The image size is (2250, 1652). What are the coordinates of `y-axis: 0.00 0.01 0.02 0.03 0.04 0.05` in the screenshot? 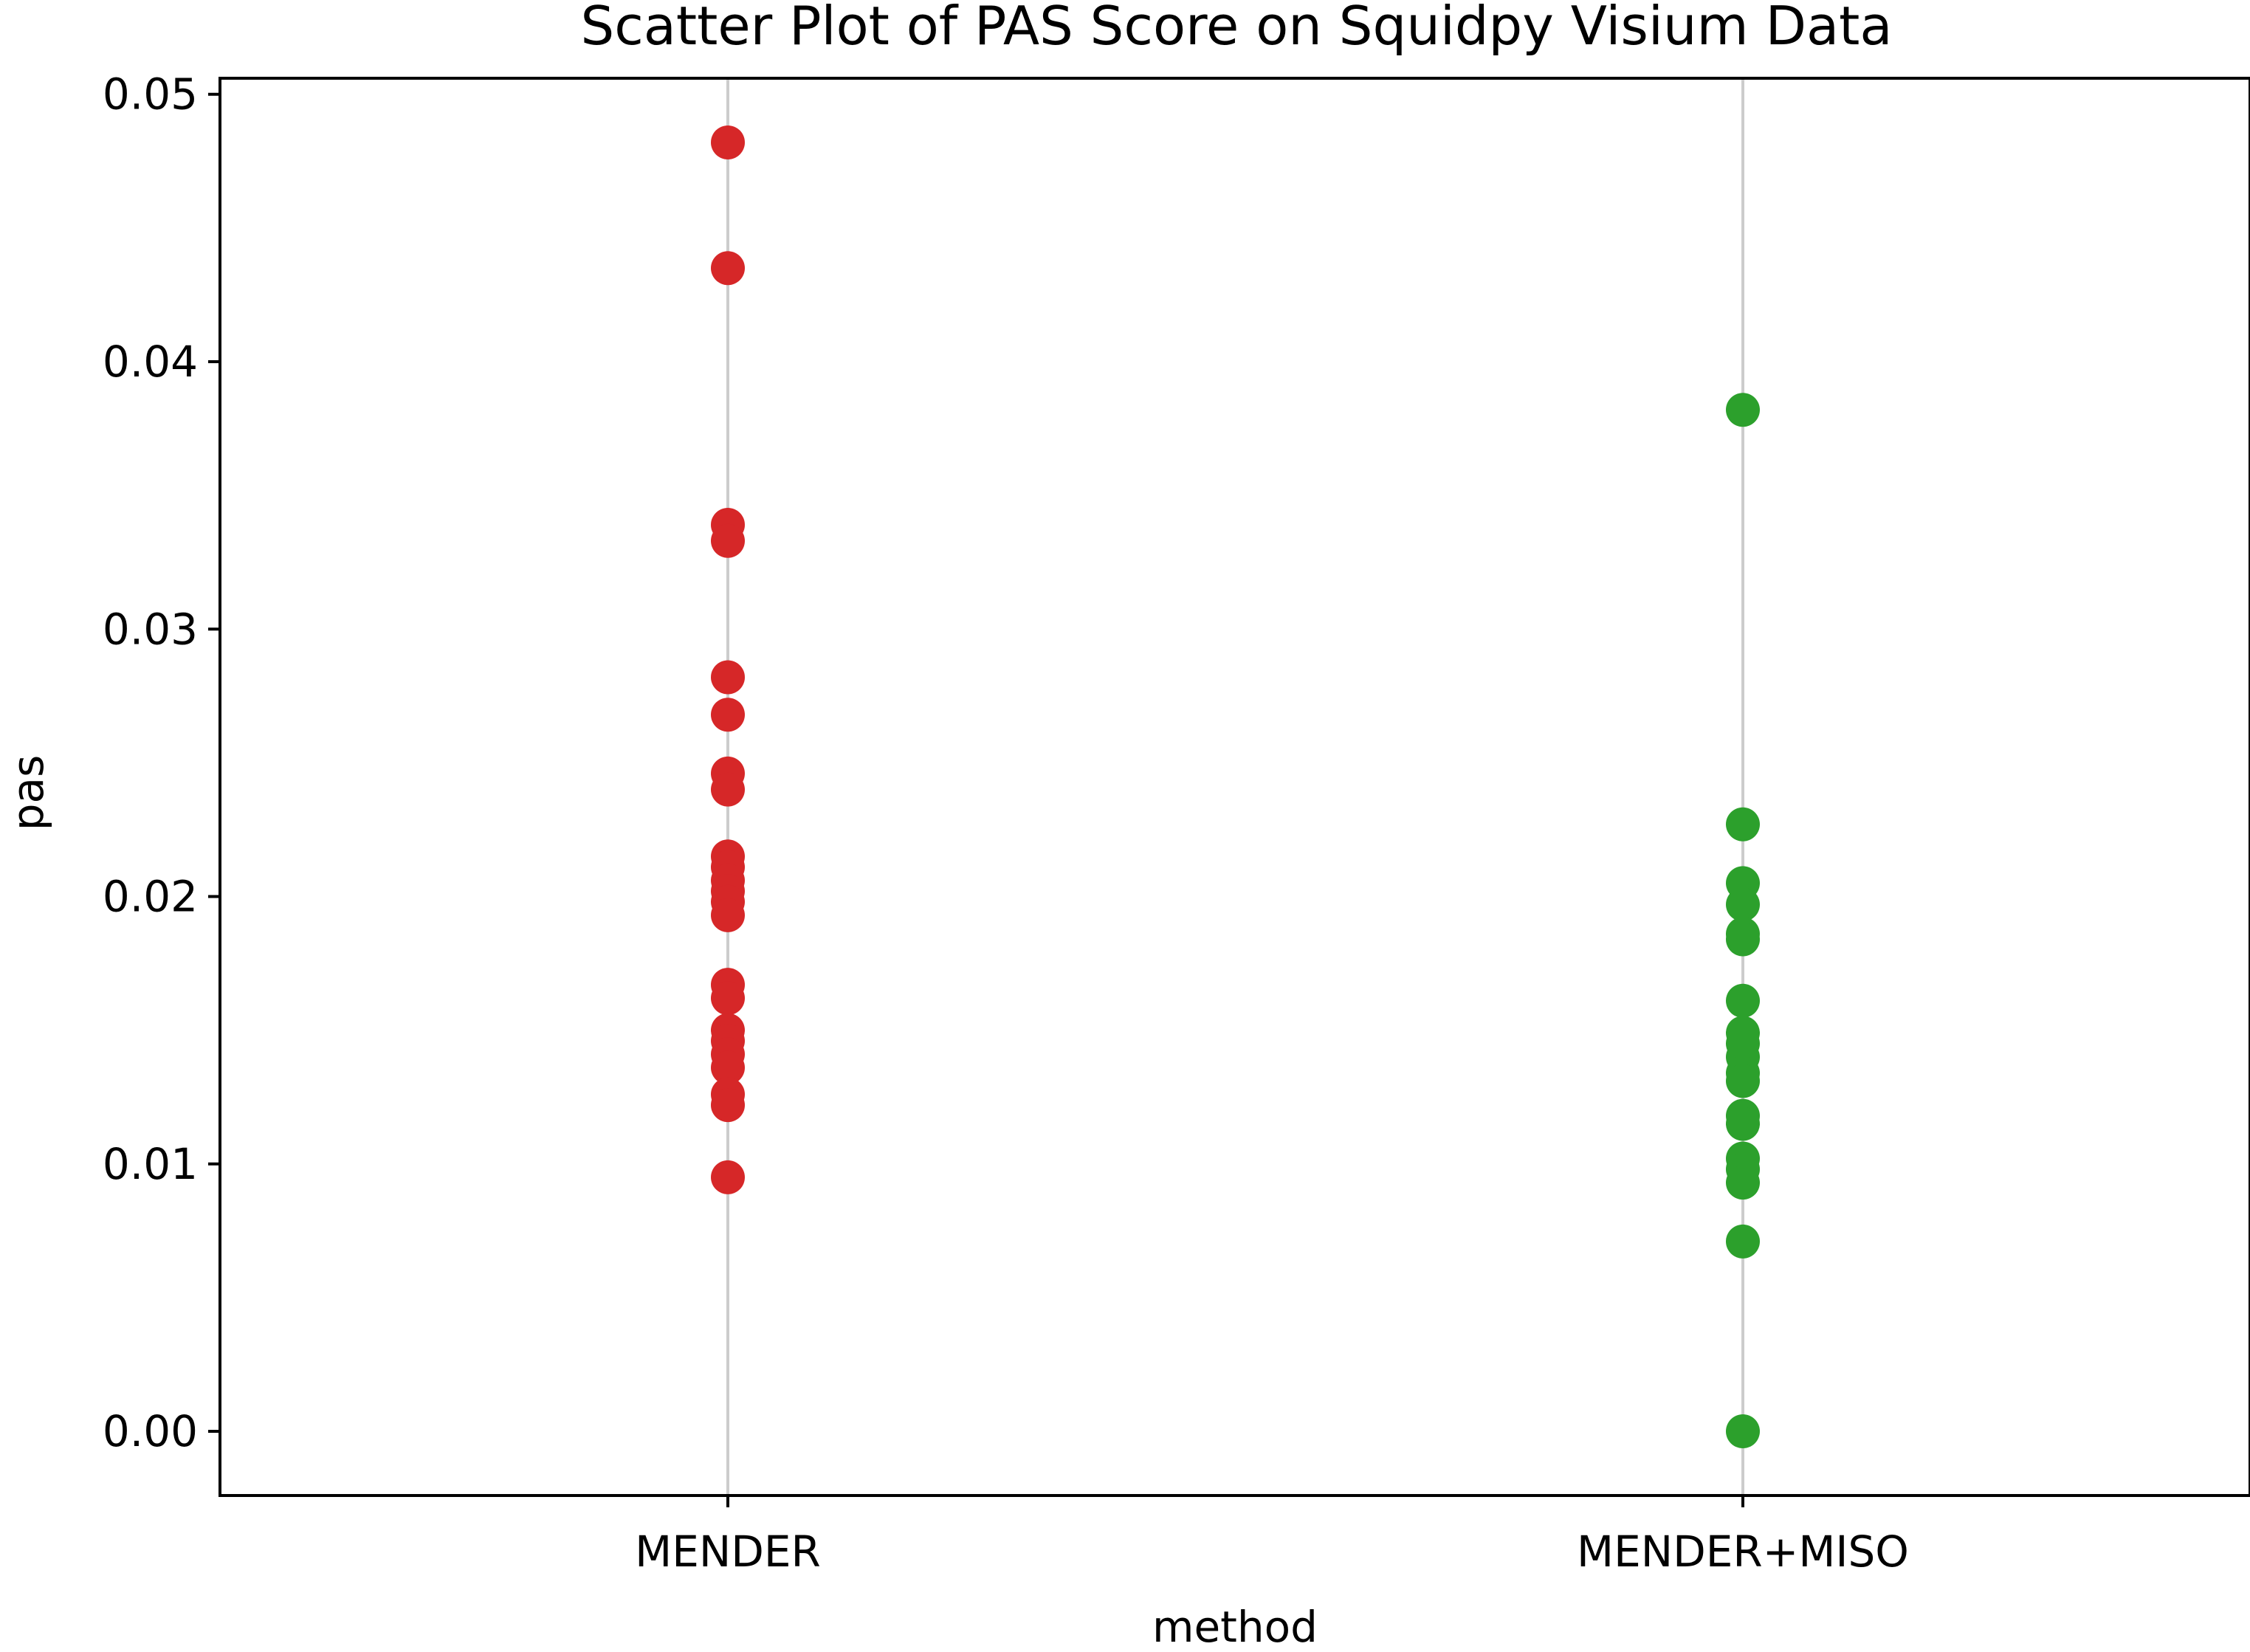 It's located at (162, 762).